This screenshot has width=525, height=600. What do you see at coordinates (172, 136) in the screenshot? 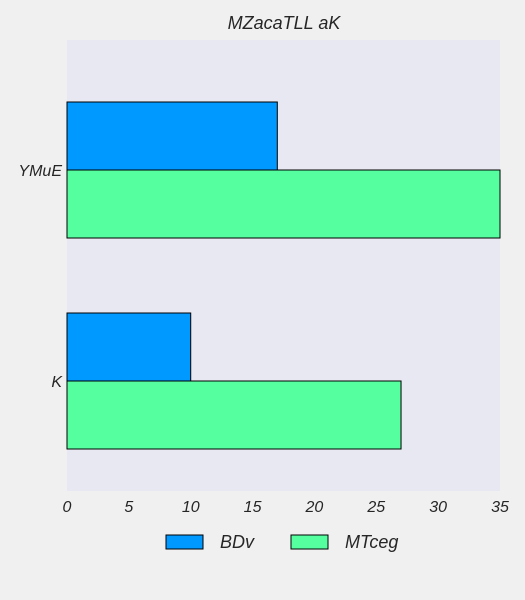
I see `bar-bdv-ymue` at bounding box center [172, 136].